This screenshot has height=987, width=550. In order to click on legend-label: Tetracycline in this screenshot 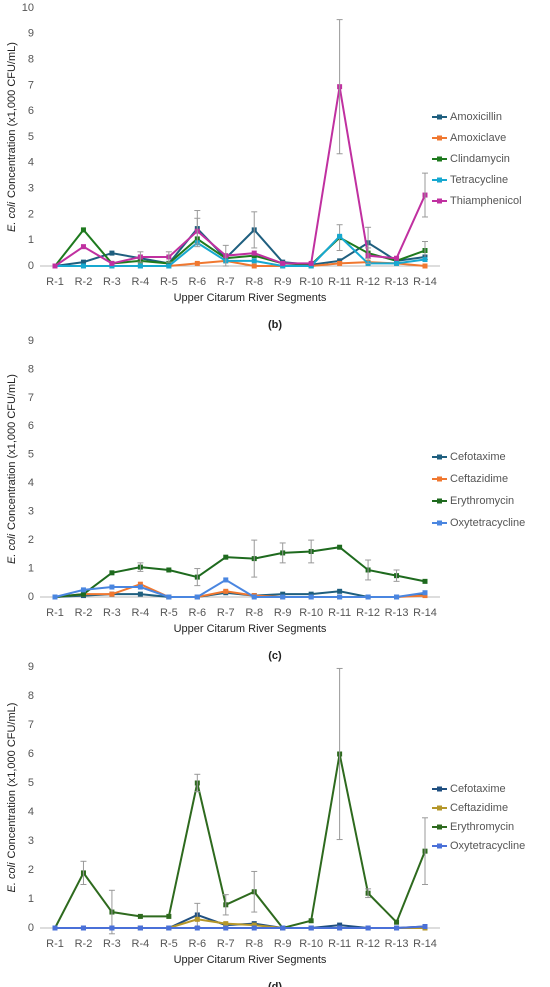, I will do `click(479, 180)`.